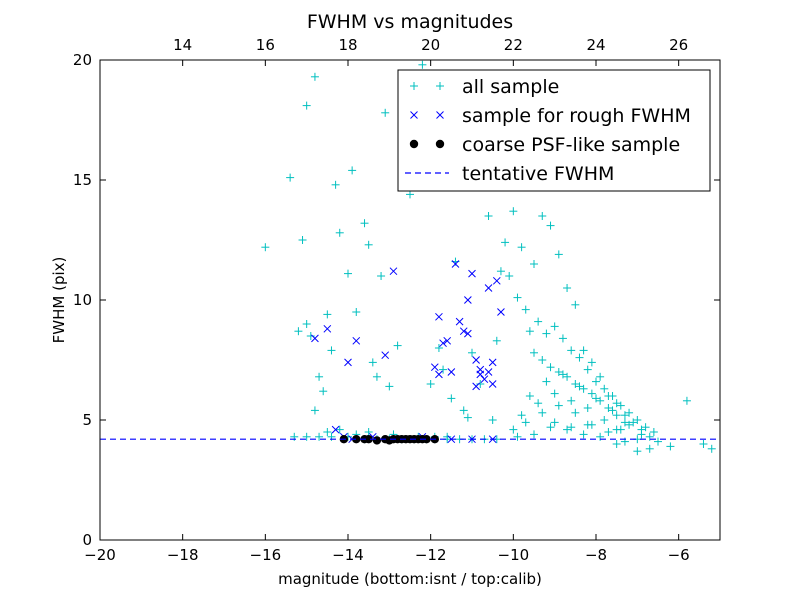 This screenshot has width=800, height=600. Describe the element at coordinates (100, 555) in the screenshot. I see `x-tick-label: −20` at that location.